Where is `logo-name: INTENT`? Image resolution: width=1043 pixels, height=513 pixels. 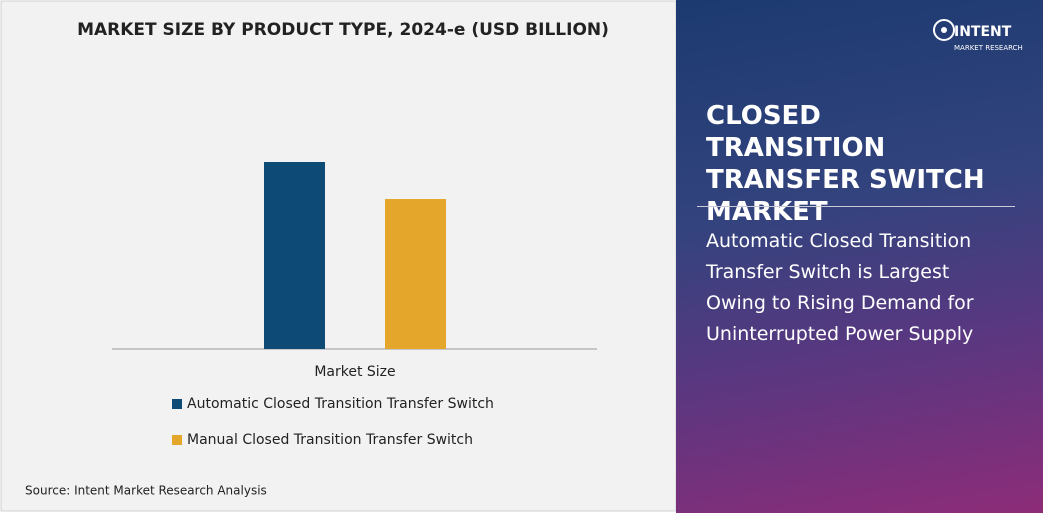 logo-name: INTENT is located at coordinates (983, 32).